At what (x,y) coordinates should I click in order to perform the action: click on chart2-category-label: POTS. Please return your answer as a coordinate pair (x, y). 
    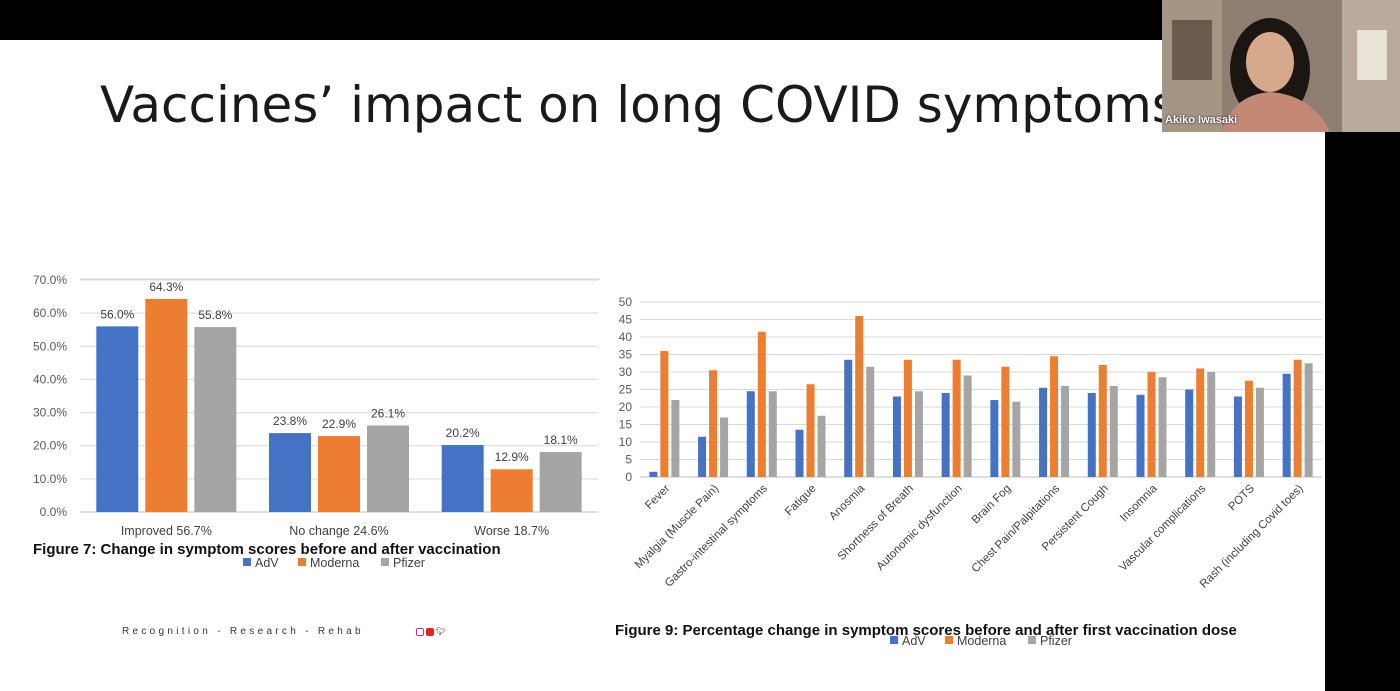
    Looking at the image, I should click on (1241, 497).